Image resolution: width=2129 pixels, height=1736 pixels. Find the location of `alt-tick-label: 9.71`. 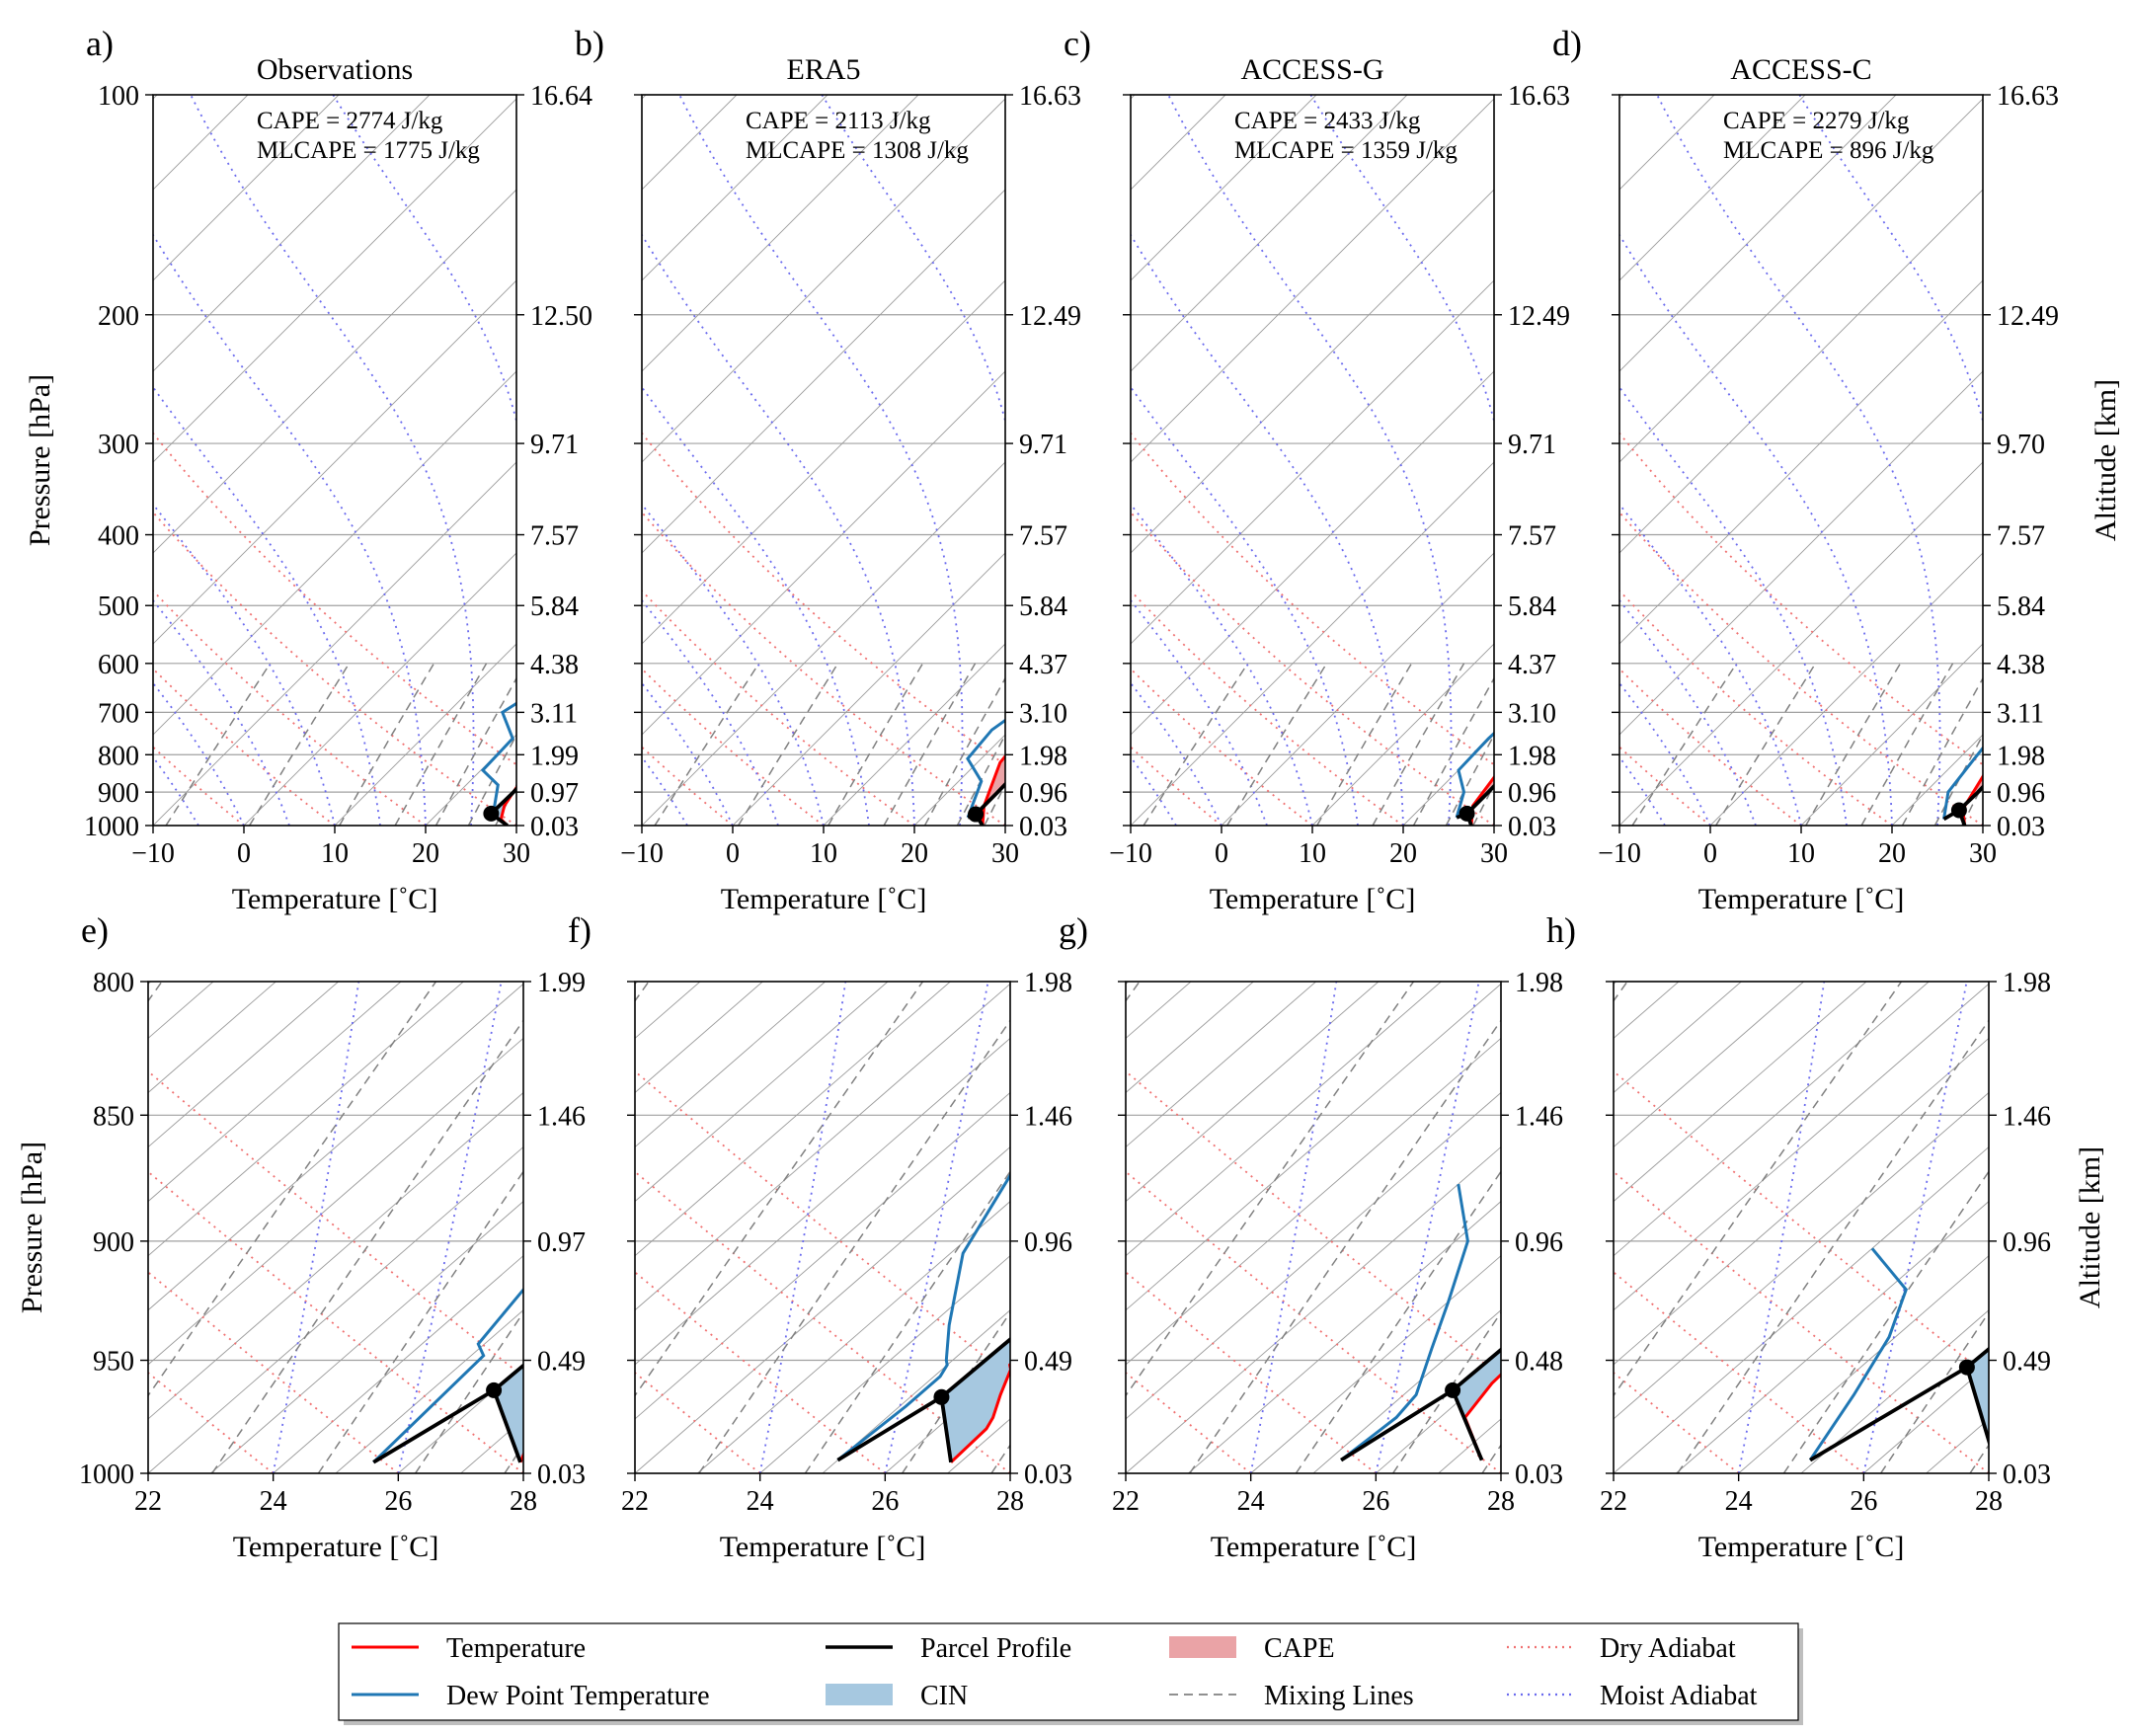

alt-tick-label: 9.71 is located at coordinates (1043, 445).